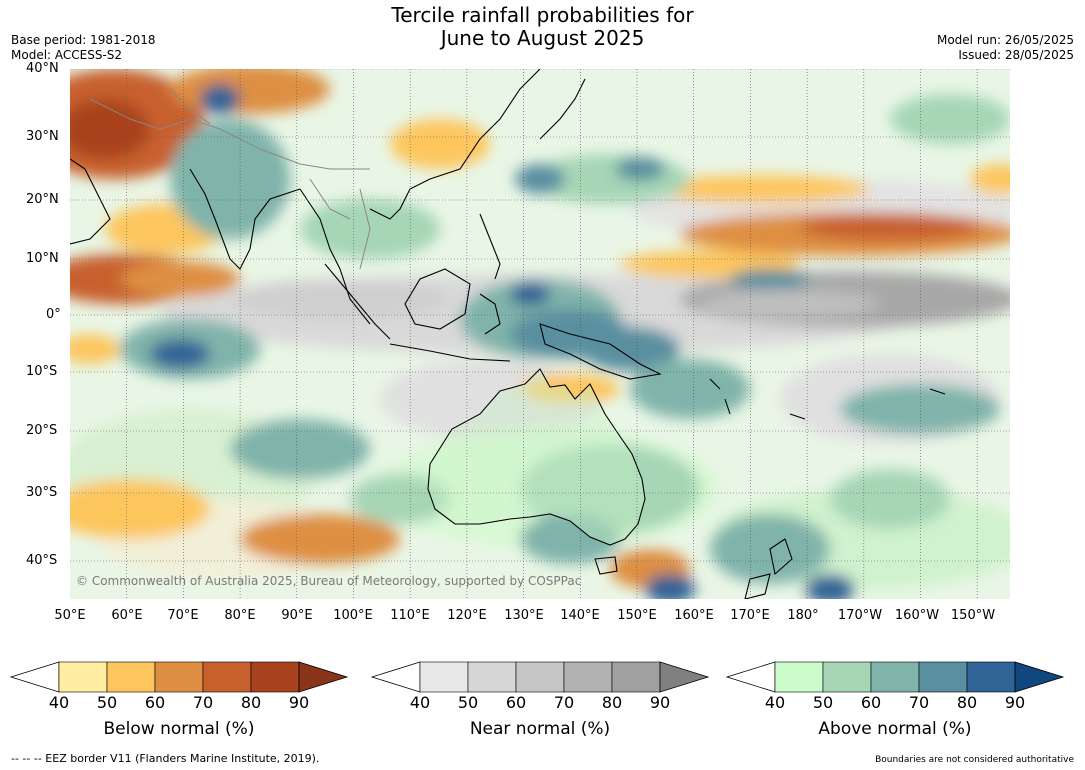 This screenshot has width=1085, height=770. Describe the element at coordinates (42, 199) in the screenshot. I see `lat-label-20n: 20°N` at that location.